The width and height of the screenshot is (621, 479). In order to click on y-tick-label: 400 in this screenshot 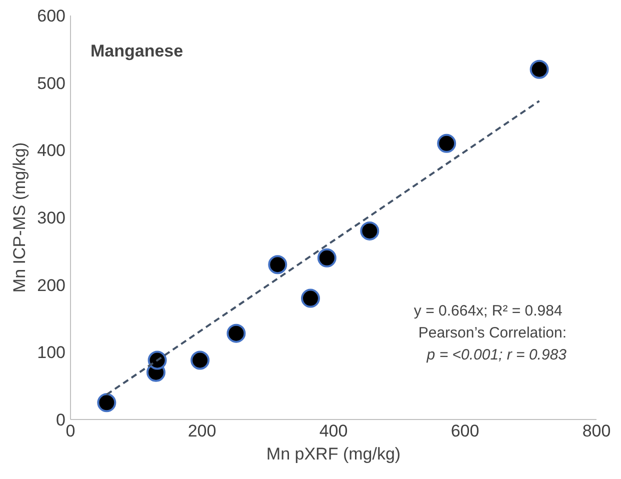, I will do `click(51, 150)`.